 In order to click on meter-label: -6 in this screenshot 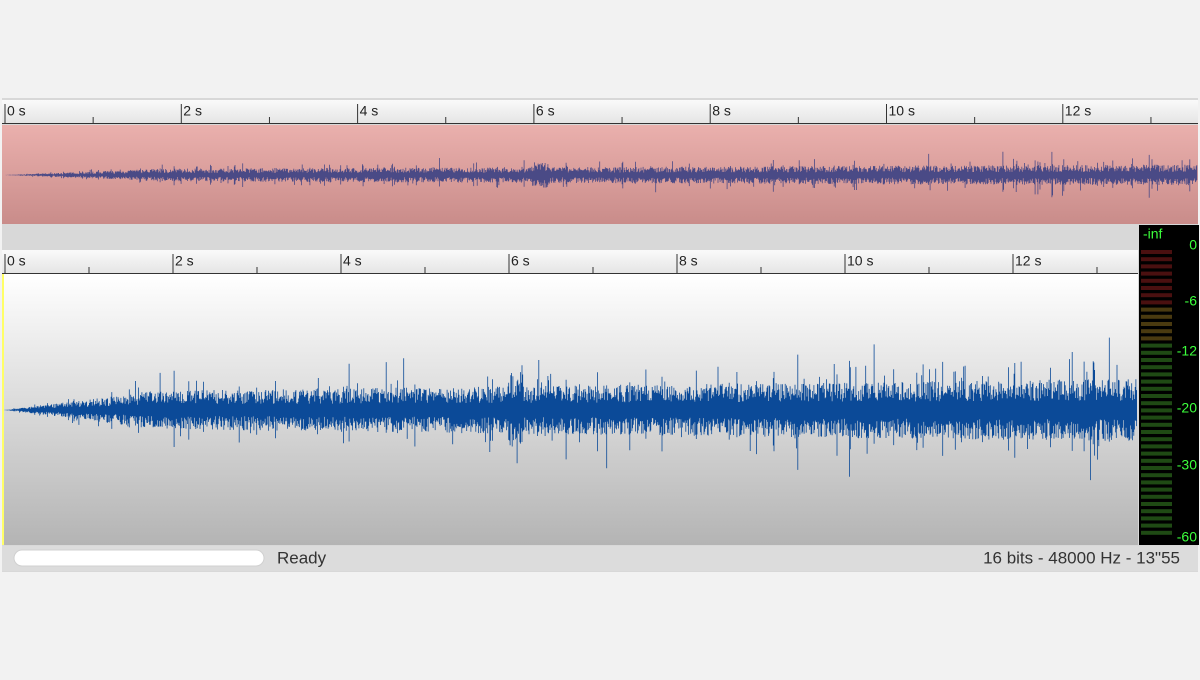, I will do `click(1191, 301)`.